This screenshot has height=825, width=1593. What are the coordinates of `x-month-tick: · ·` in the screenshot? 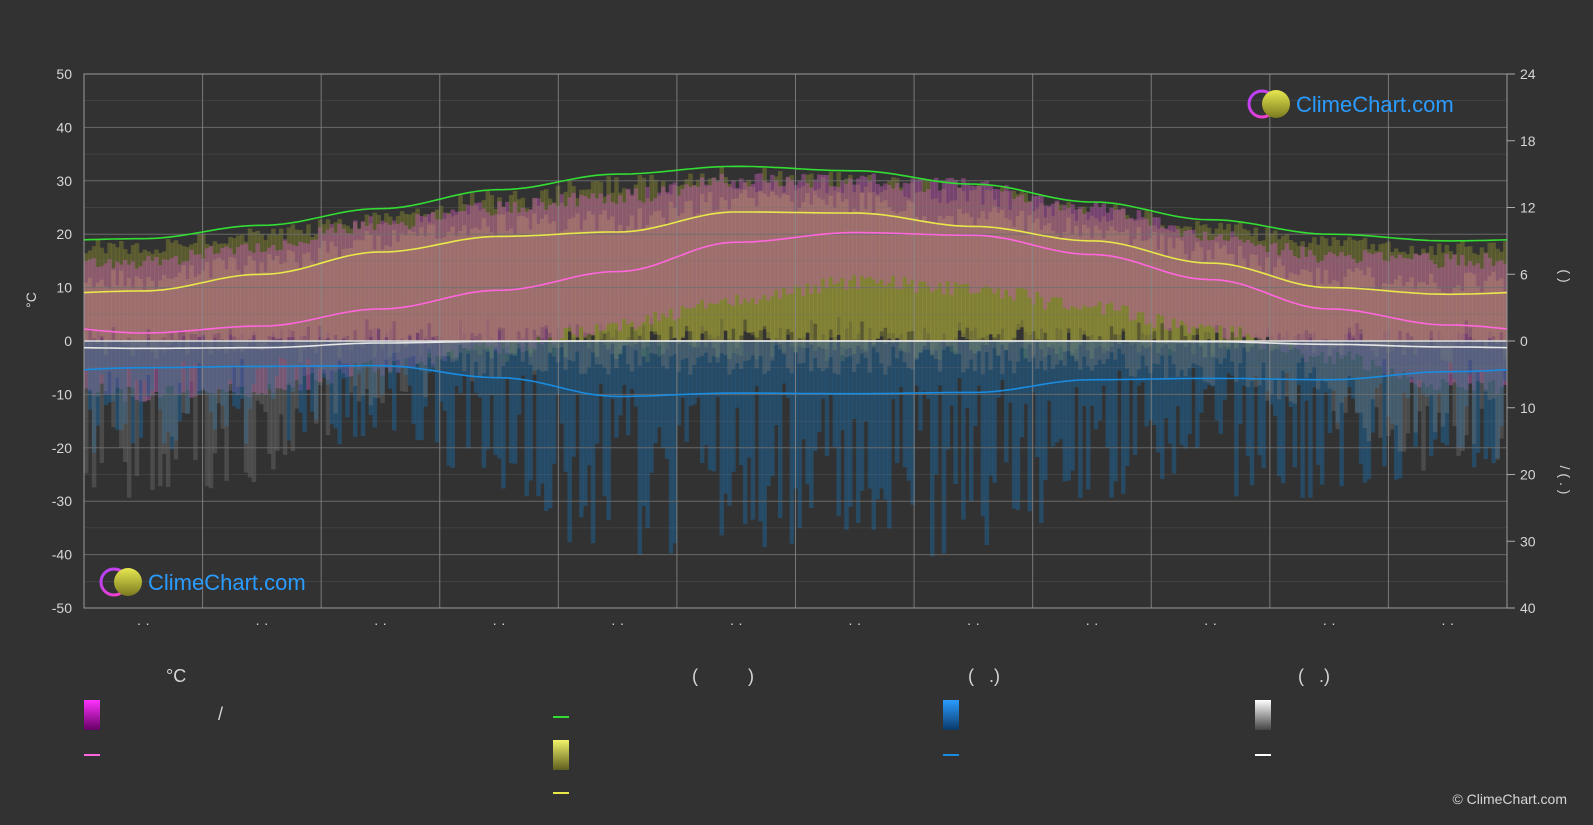 It's located at (1329, 623).